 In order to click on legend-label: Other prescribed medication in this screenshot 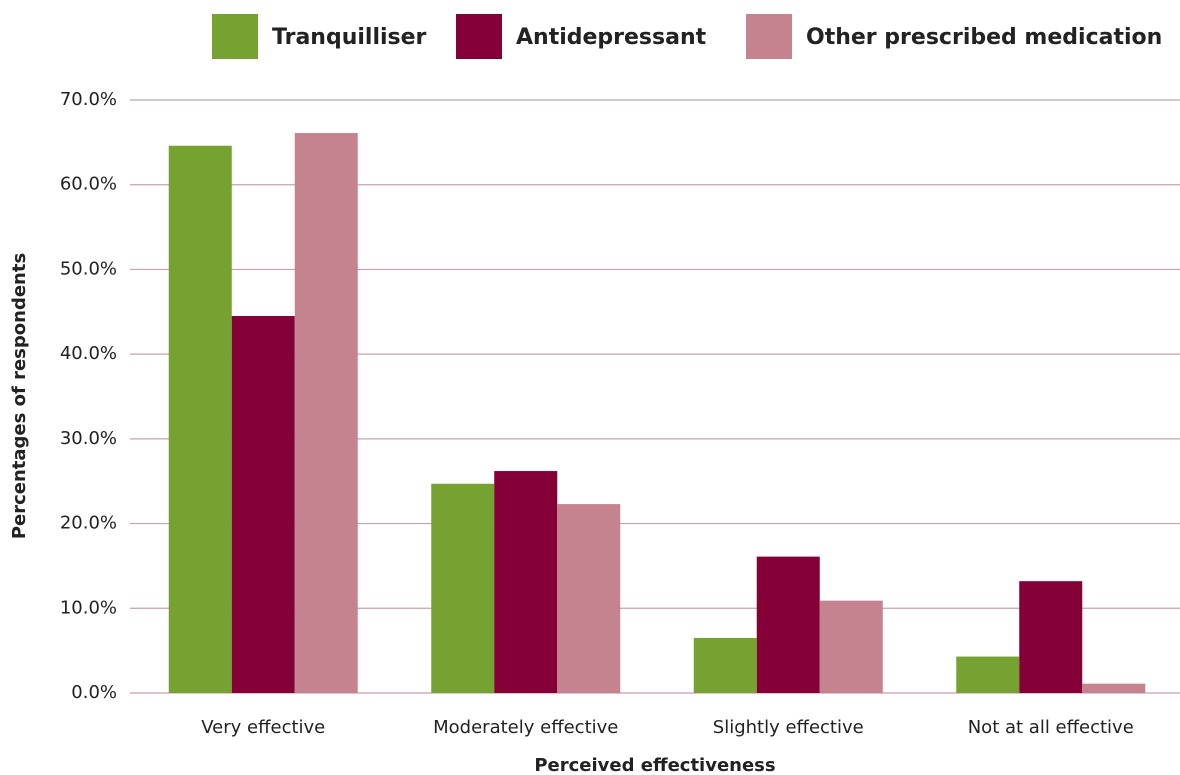, I will do `click(984, 37)`.